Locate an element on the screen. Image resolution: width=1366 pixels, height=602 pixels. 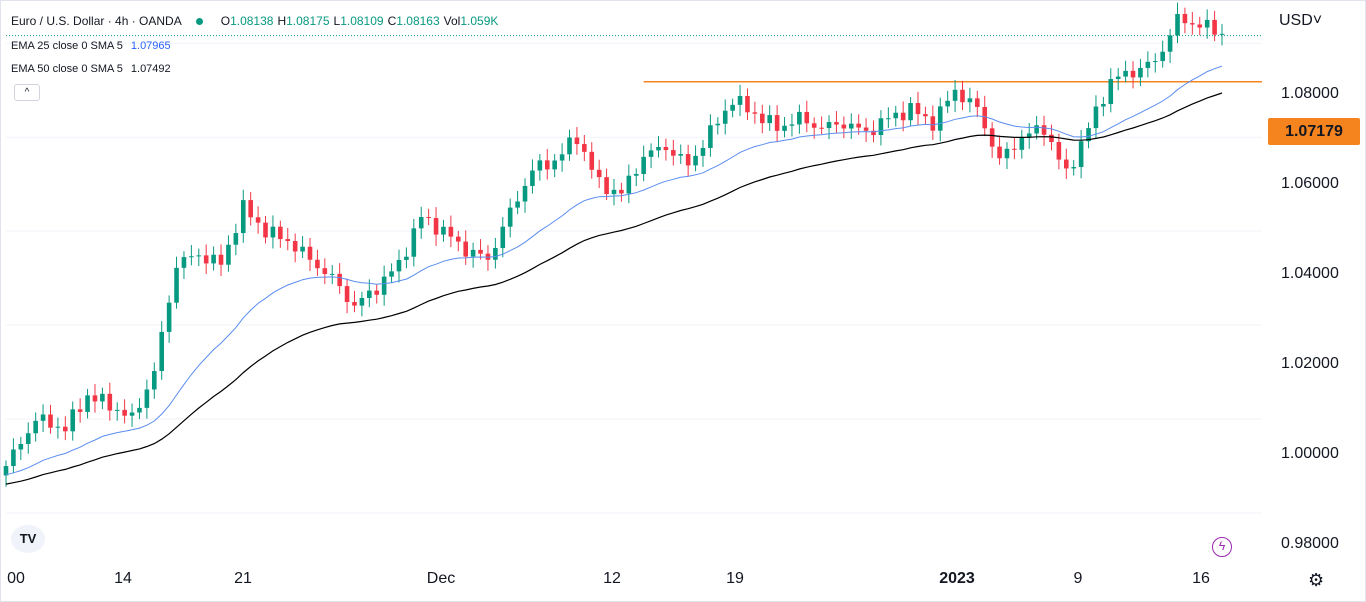
lightning-icon: ϟ is located at coordinates (1222, 547).